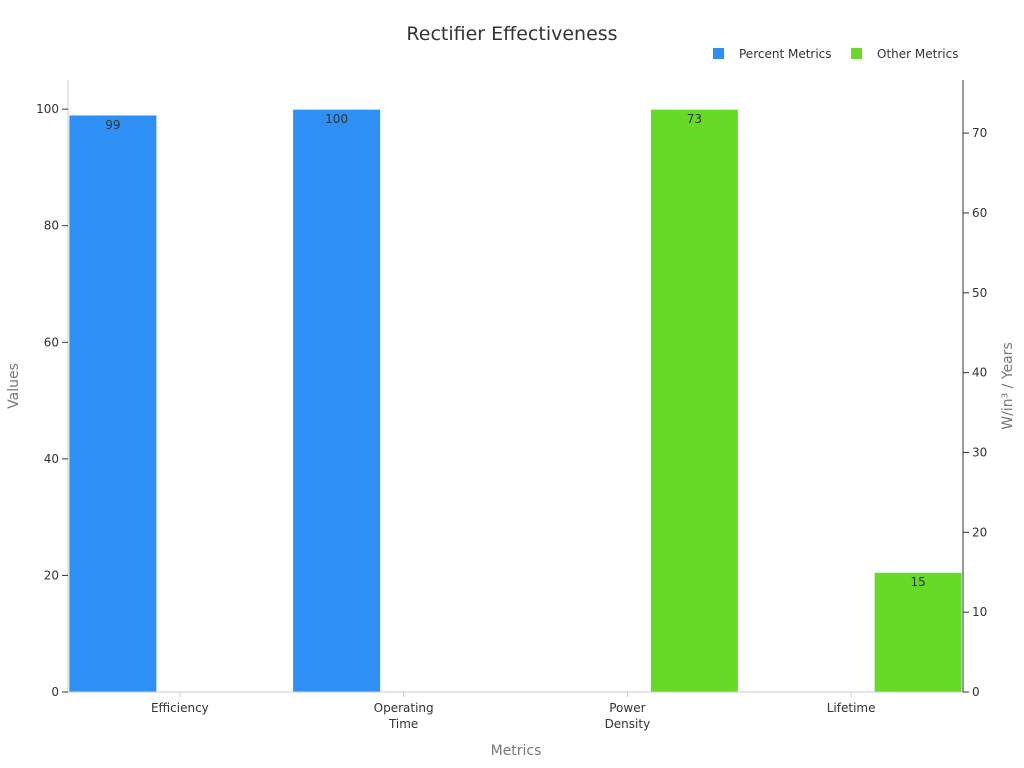 The width and height of the screenshot is (1024, 768). I want to click on x-tick-label-lifetime: Lifetime, so click(851, 708).